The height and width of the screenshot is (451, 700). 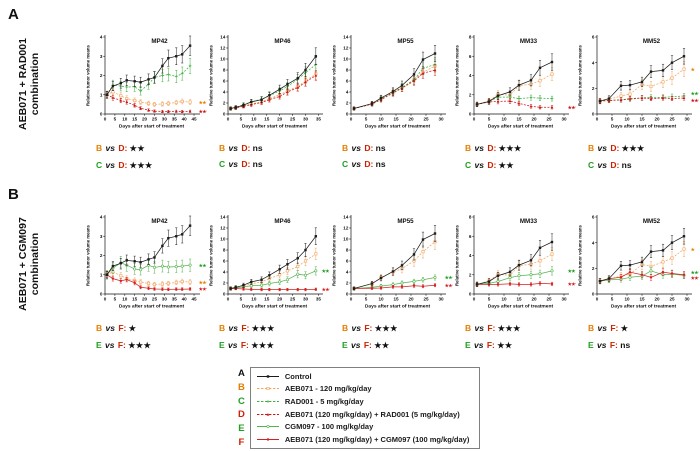 I want to click on legend-entry-label: Control, so click(x=298, y=376).